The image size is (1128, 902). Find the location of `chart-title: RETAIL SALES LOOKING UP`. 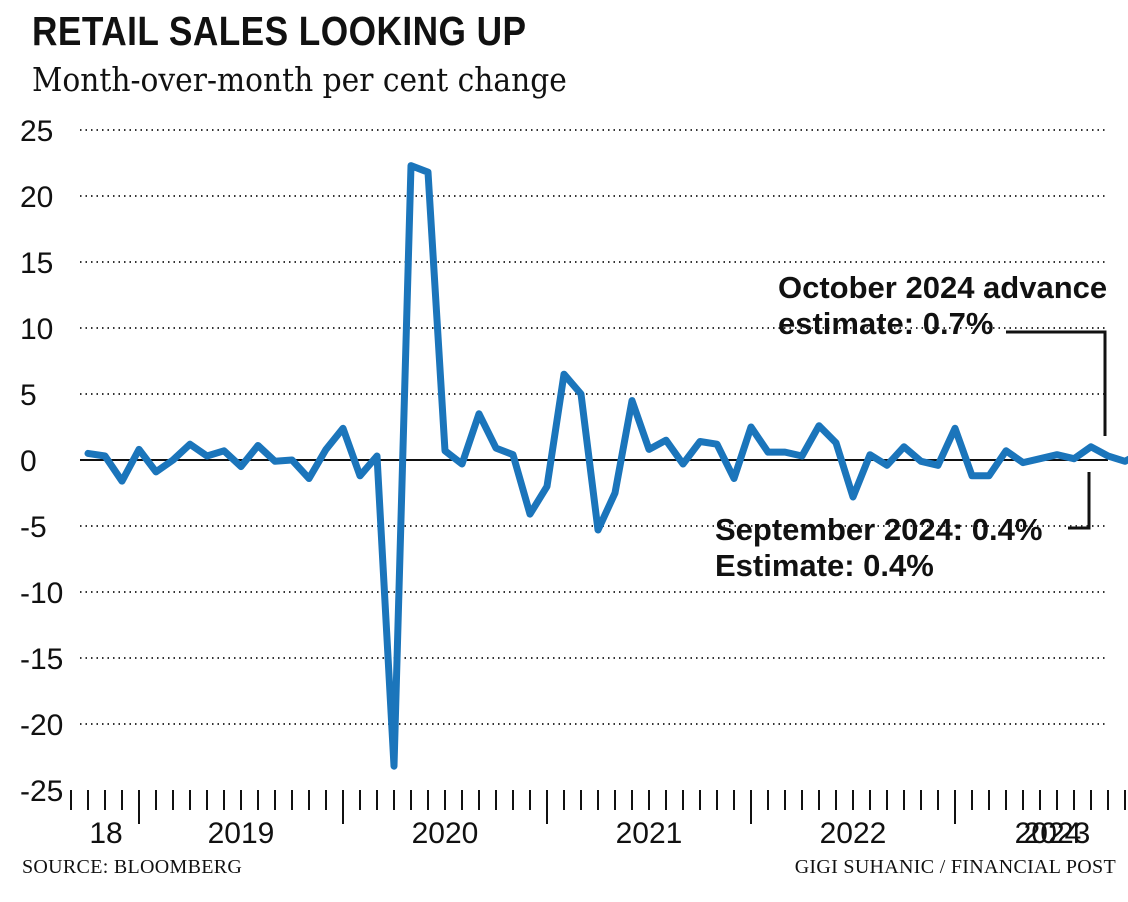

chart-title: RETAIL SALES LOOKING UP is located at coordinates (279, 31).